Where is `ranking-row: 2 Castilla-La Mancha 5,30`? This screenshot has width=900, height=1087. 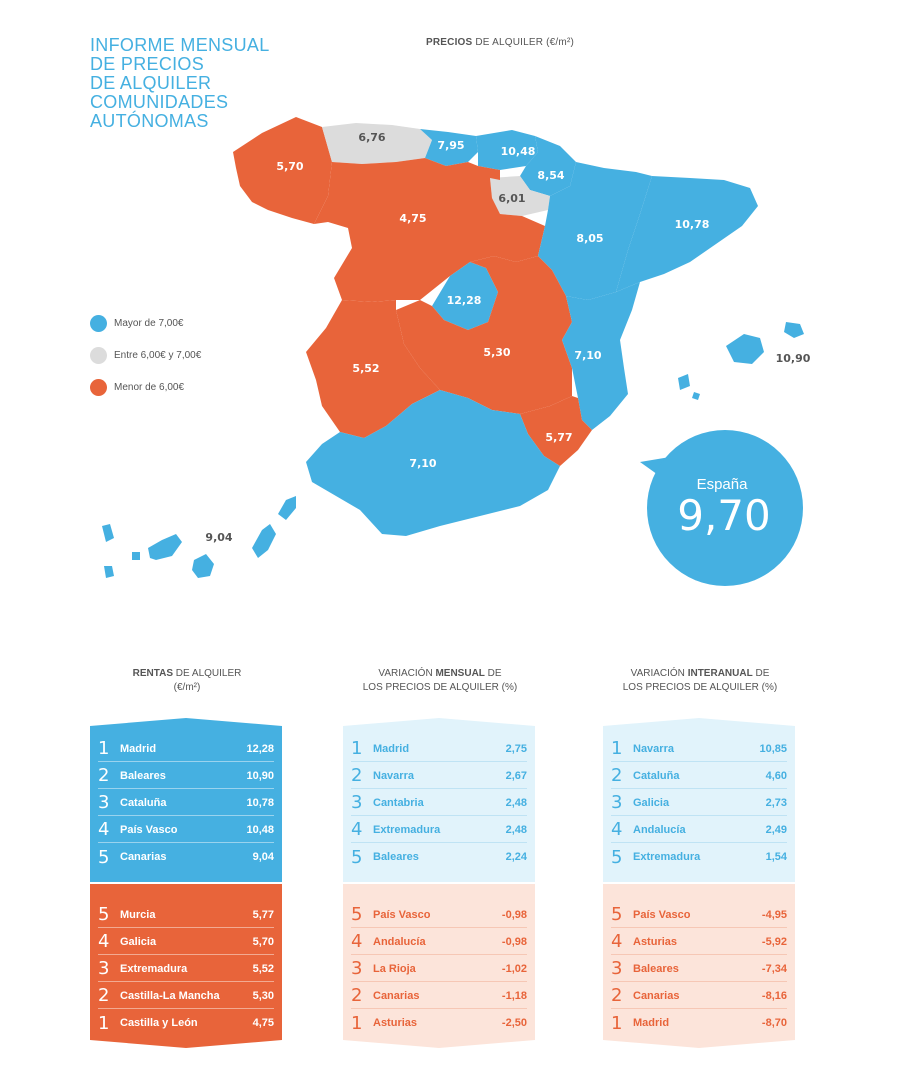 ranking-row: 2 Castilla-La Mancha 5,30 is located at coordinates (186, 996).